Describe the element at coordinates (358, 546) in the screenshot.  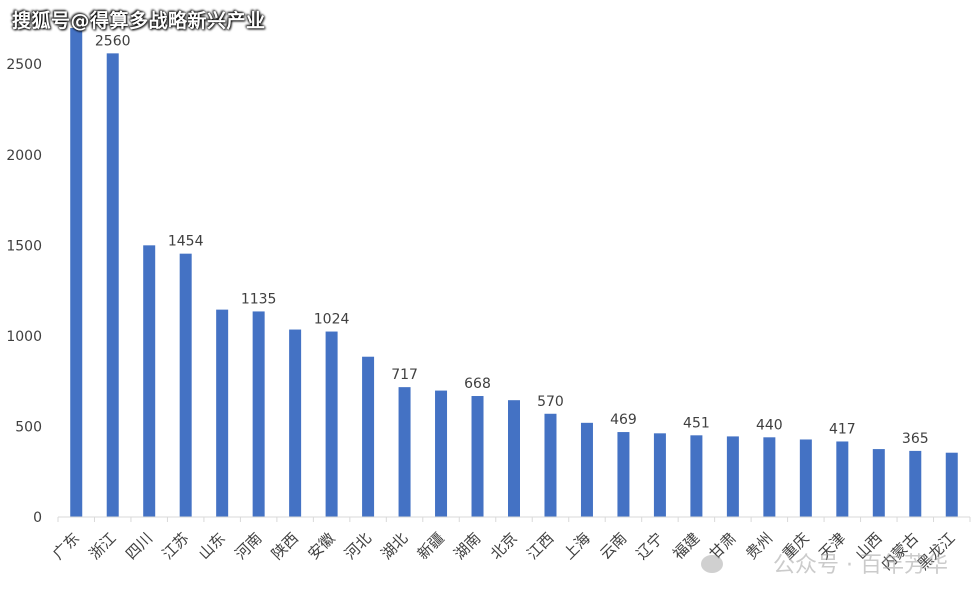
I see `x-tick-label: 河北` at that location.